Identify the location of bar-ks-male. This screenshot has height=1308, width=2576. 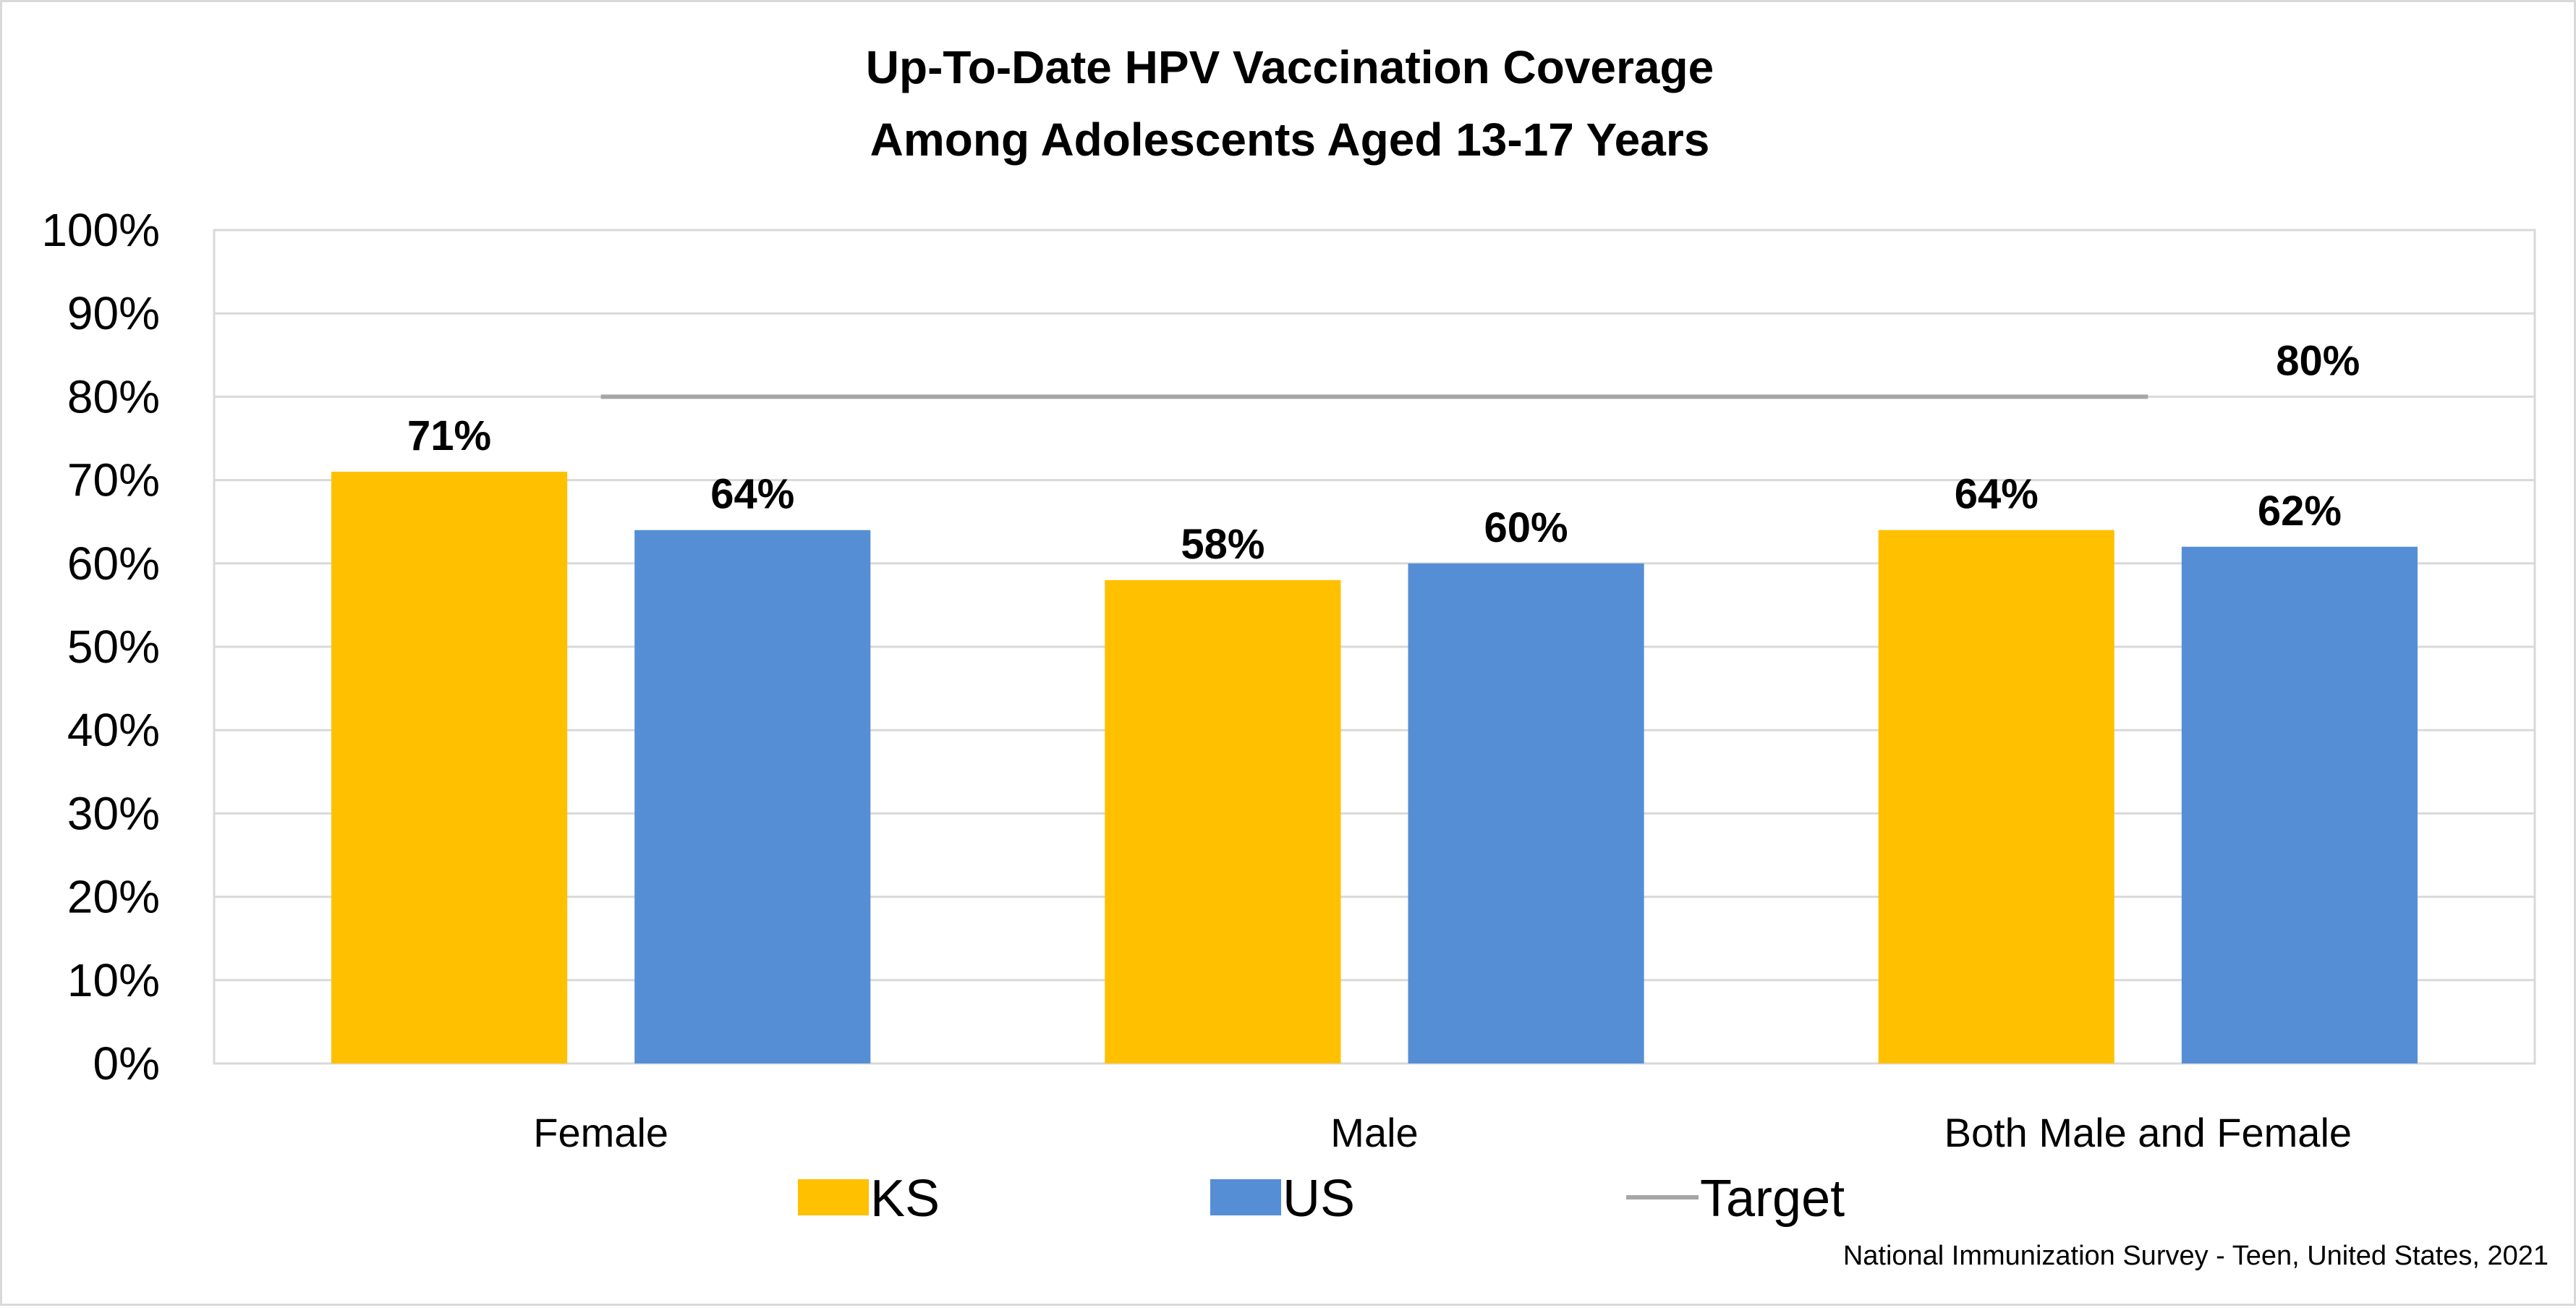
(1223, 821).